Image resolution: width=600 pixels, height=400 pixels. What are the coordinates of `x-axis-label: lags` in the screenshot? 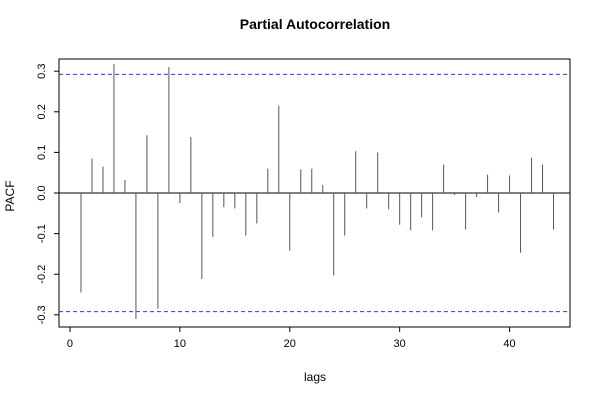 It's located at (315, 377).